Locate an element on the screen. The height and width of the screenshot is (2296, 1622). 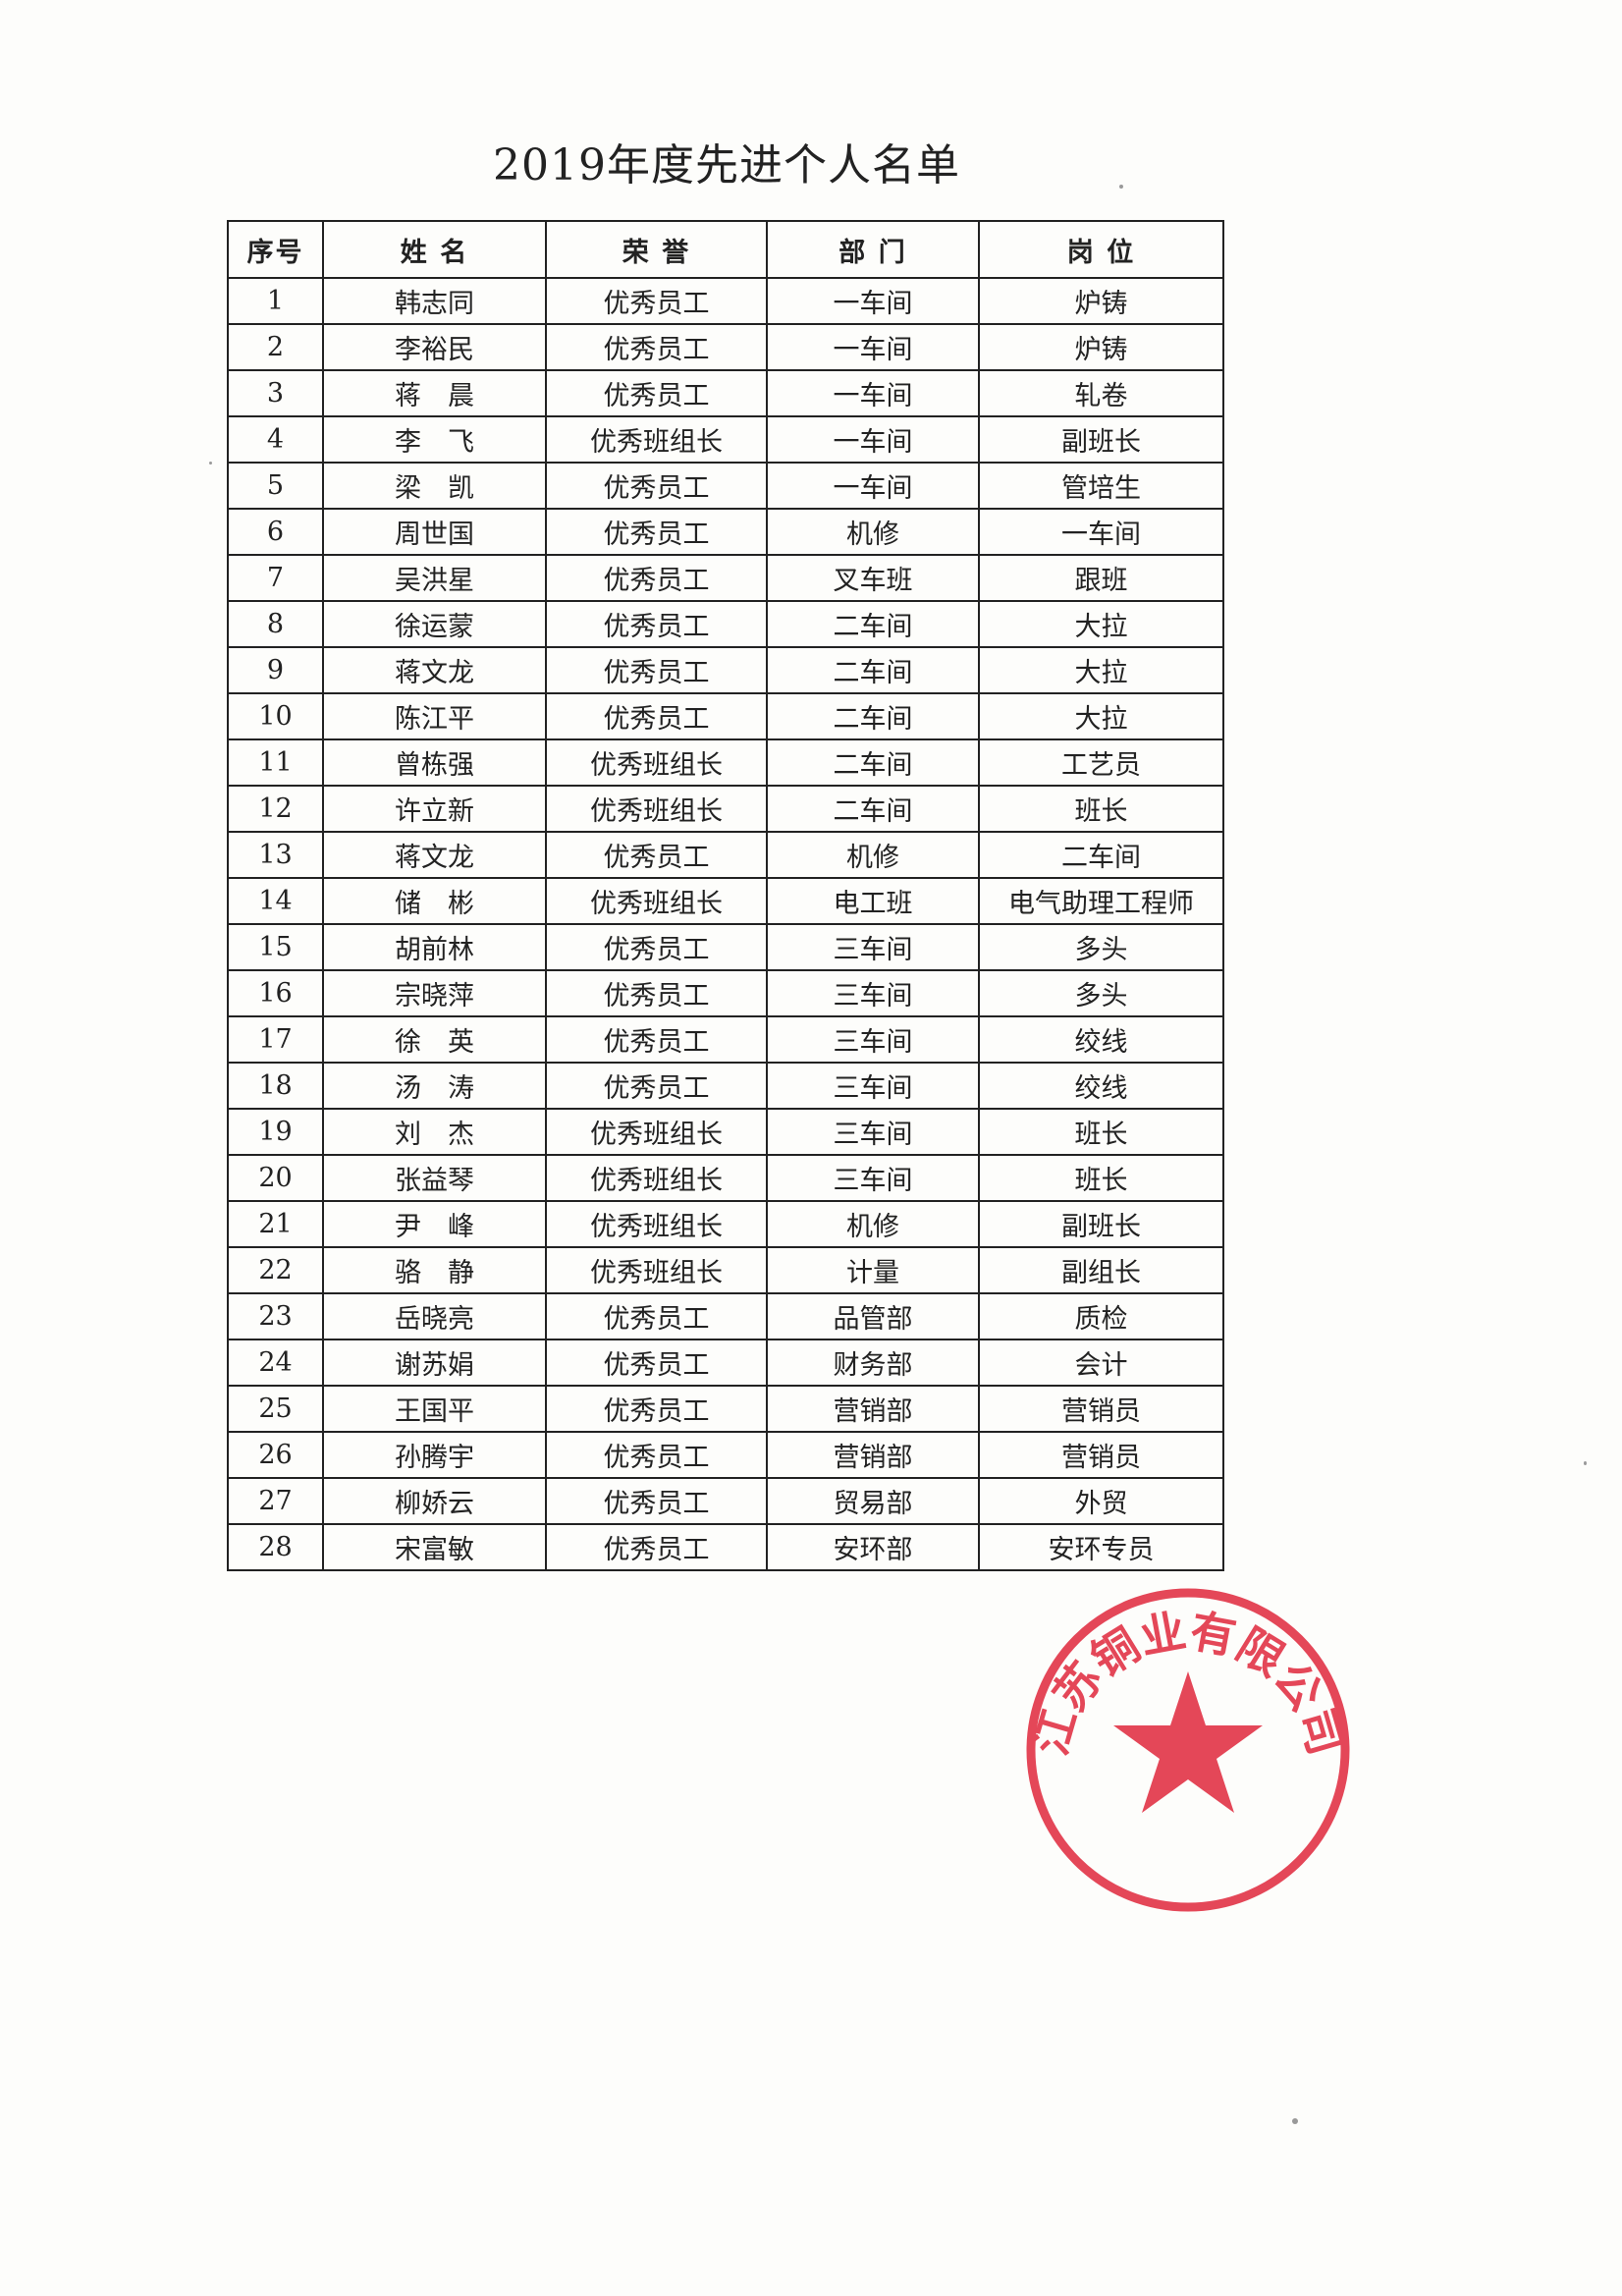
name-cell: 曾栋强 is located at coordinates (434, 762).